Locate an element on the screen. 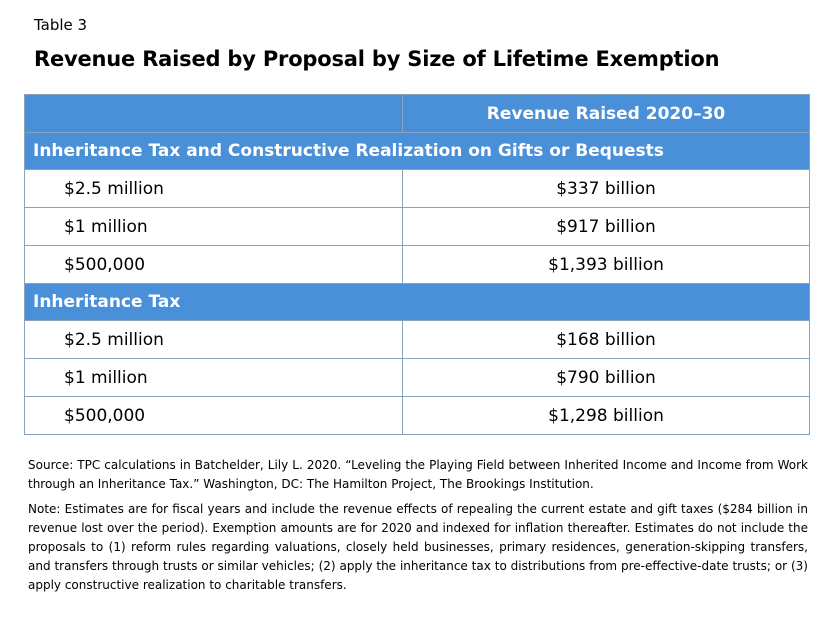  header-exemption-cell is located at coordinates (213, 113).